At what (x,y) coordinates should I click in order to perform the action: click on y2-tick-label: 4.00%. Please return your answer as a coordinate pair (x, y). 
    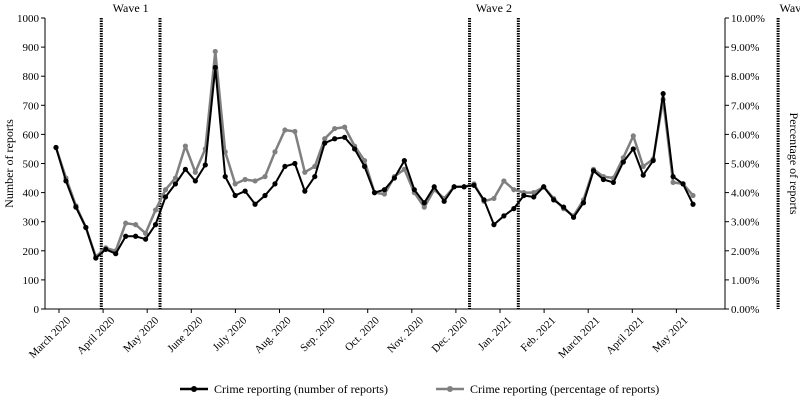
    Looking at the image, I should click on (745, 194).